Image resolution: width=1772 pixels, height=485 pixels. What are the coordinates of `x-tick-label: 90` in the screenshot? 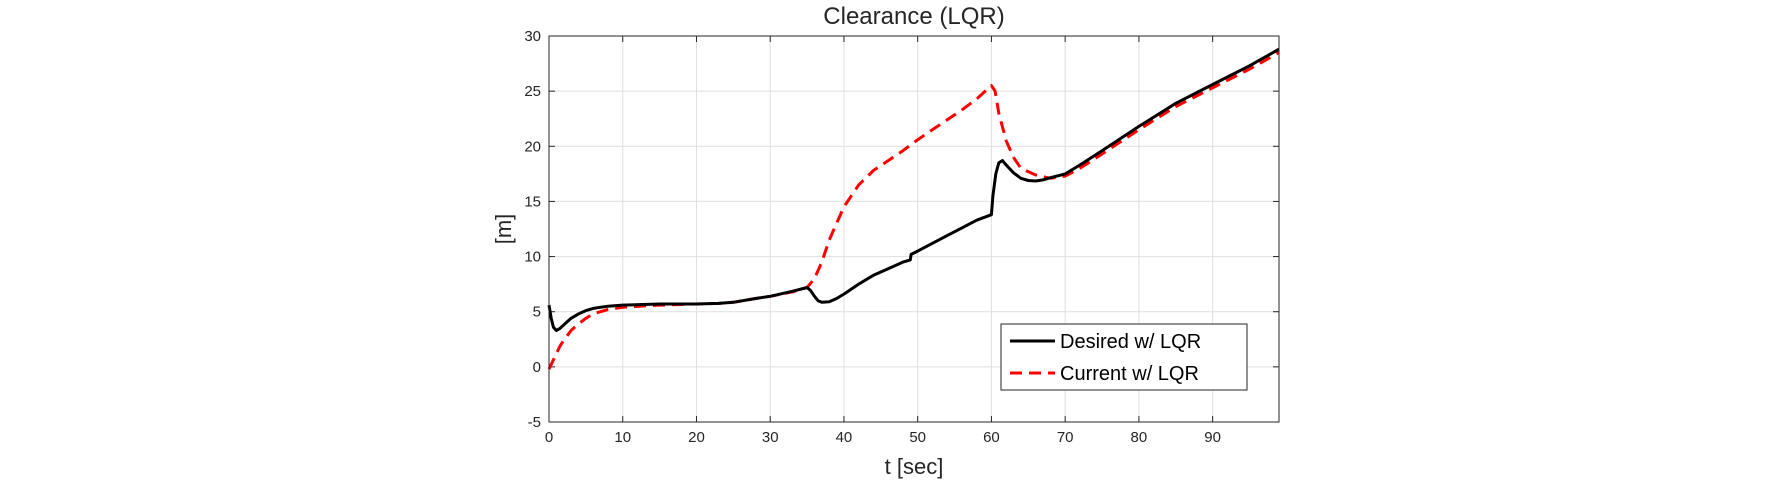 It's located at (1212, 437).